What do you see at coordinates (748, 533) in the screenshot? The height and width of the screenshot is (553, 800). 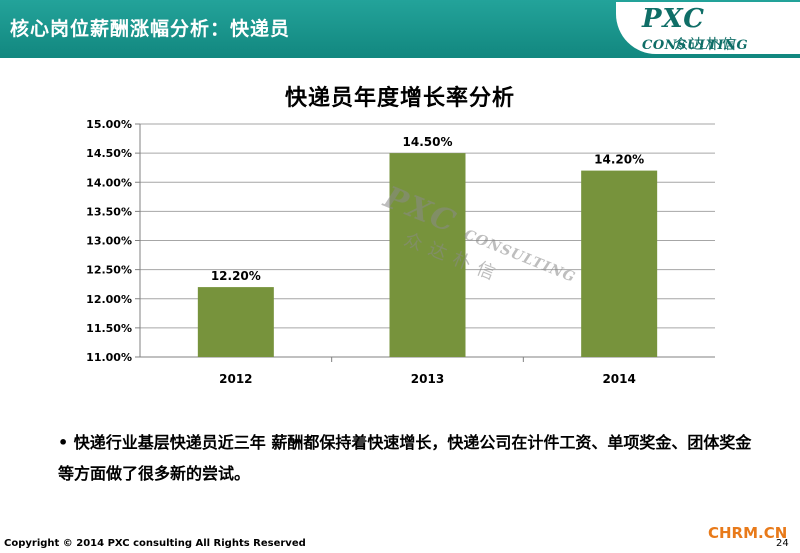 I see `site-watermark: CHRM.CN` at bounding box center [748, 533].